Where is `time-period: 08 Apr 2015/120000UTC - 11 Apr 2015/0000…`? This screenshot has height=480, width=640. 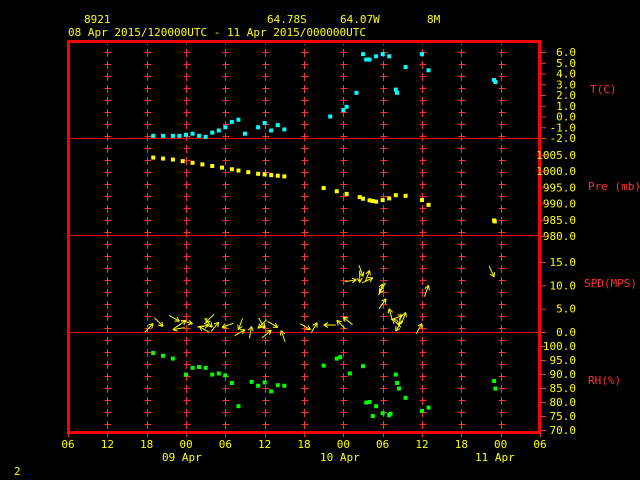
time-period: 08 Apr 2015/120000UTC - 11 Apr 2015/0000… is located at coordinates (217, 32).